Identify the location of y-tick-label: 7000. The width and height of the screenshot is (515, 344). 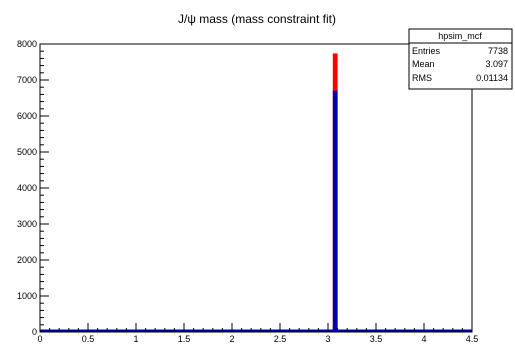
(27, 80).